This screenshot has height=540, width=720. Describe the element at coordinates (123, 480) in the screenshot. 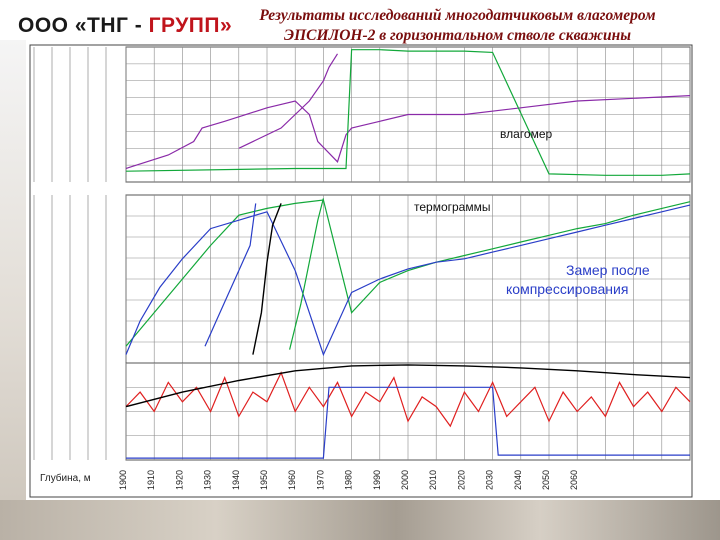

I see `x-tick-label: 1900` at that location.